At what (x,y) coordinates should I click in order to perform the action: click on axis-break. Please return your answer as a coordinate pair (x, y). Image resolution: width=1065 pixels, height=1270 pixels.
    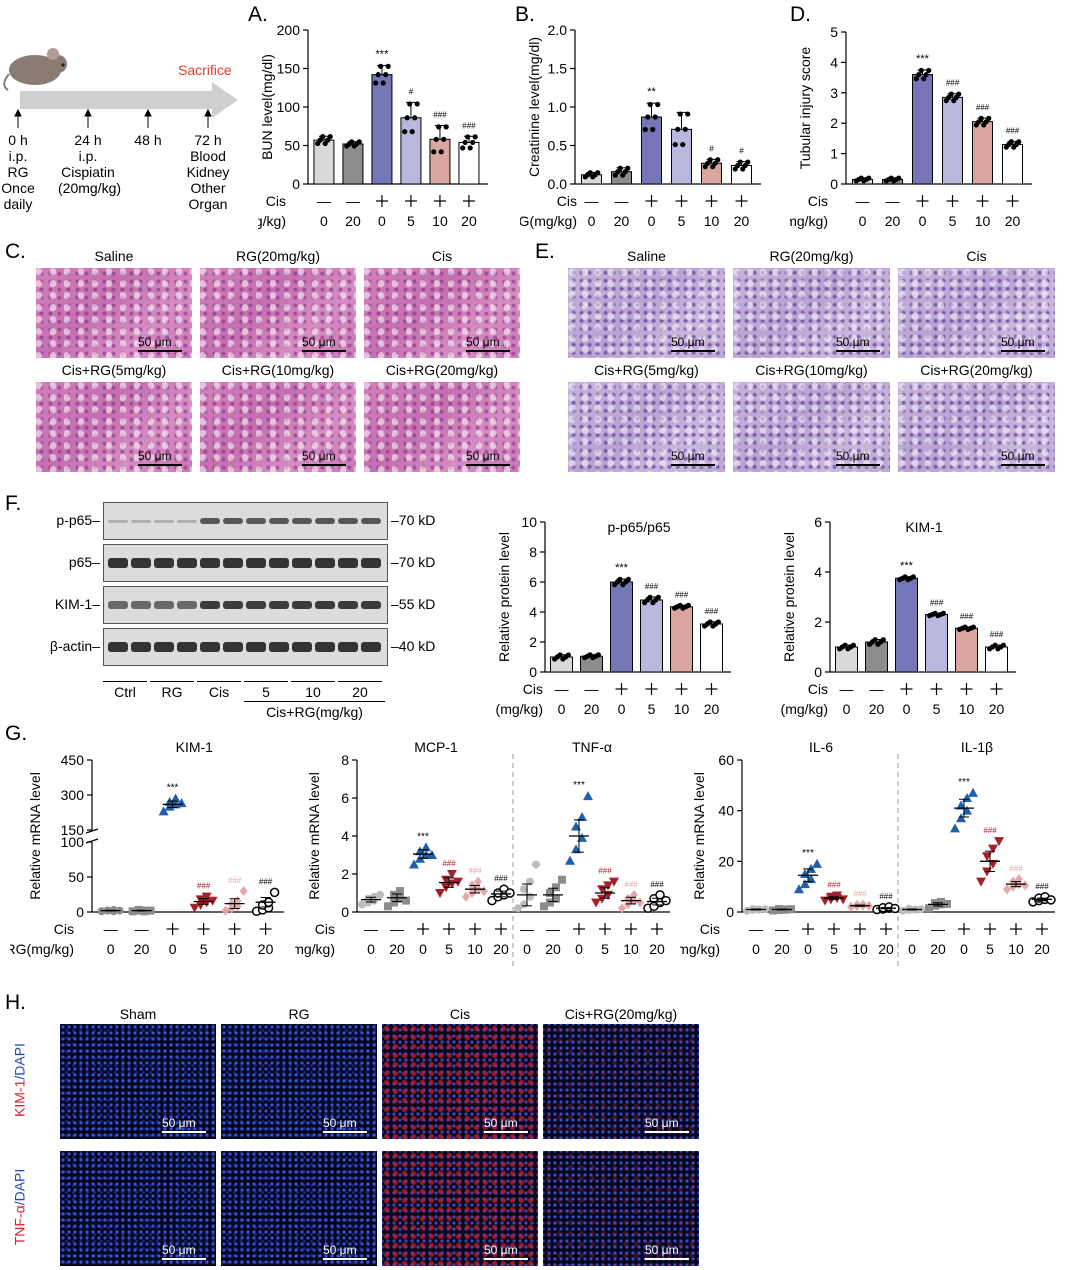
    Looking at the image, I should click on (92, 841).